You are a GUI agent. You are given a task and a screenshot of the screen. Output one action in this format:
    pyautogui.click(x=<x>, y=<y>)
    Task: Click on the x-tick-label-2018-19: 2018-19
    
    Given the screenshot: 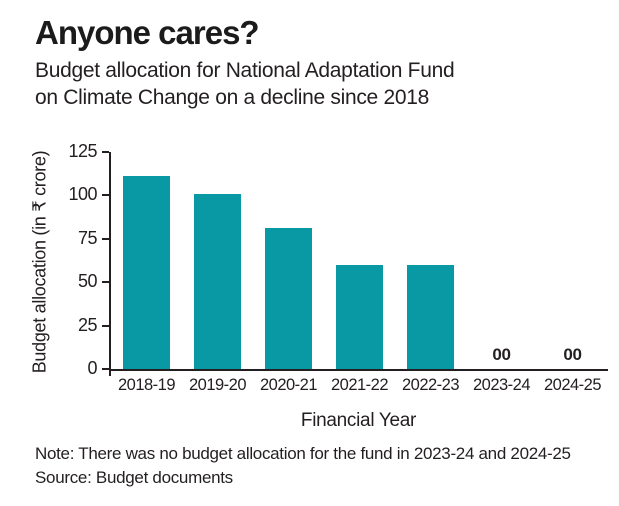 What is the action you would take?
    pyautogui.click(x=146, y=385)
    